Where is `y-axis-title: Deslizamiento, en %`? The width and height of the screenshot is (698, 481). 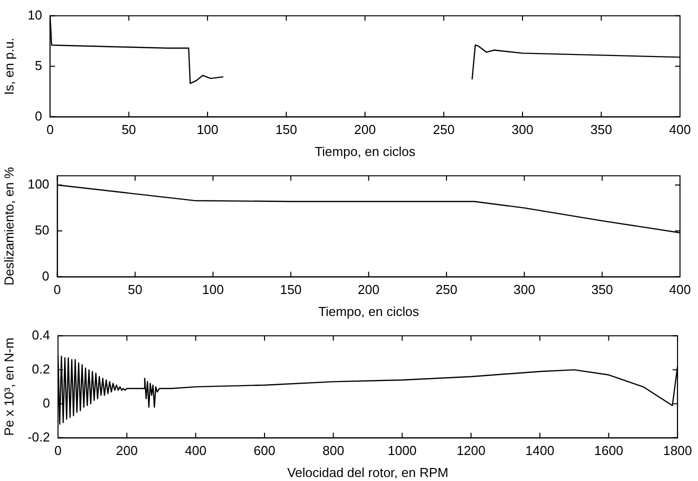 y-axis-title: Deslizamiento, en % is located at coordinates (8, 226).